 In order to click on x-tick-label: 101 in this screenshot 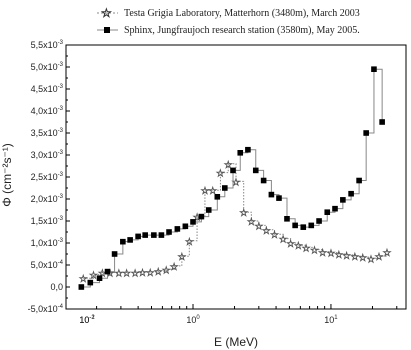, I will do `click(331, 320)`.